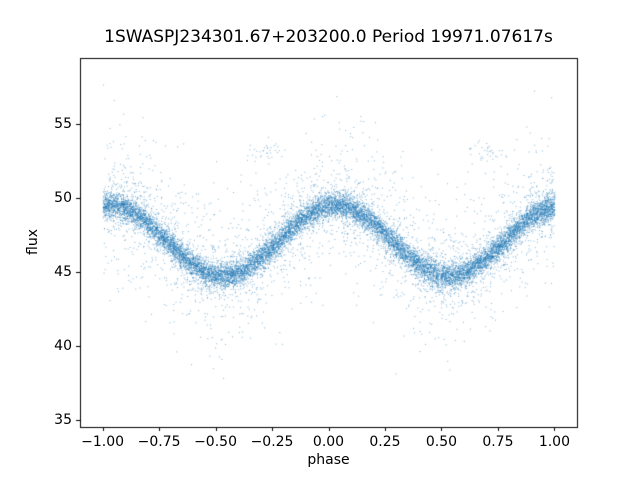 This screenshot has width=640, height=480. Describe the element at coordinates (498, 442) in the screenshot. I see `x-tick-label: 0.75` at that location.